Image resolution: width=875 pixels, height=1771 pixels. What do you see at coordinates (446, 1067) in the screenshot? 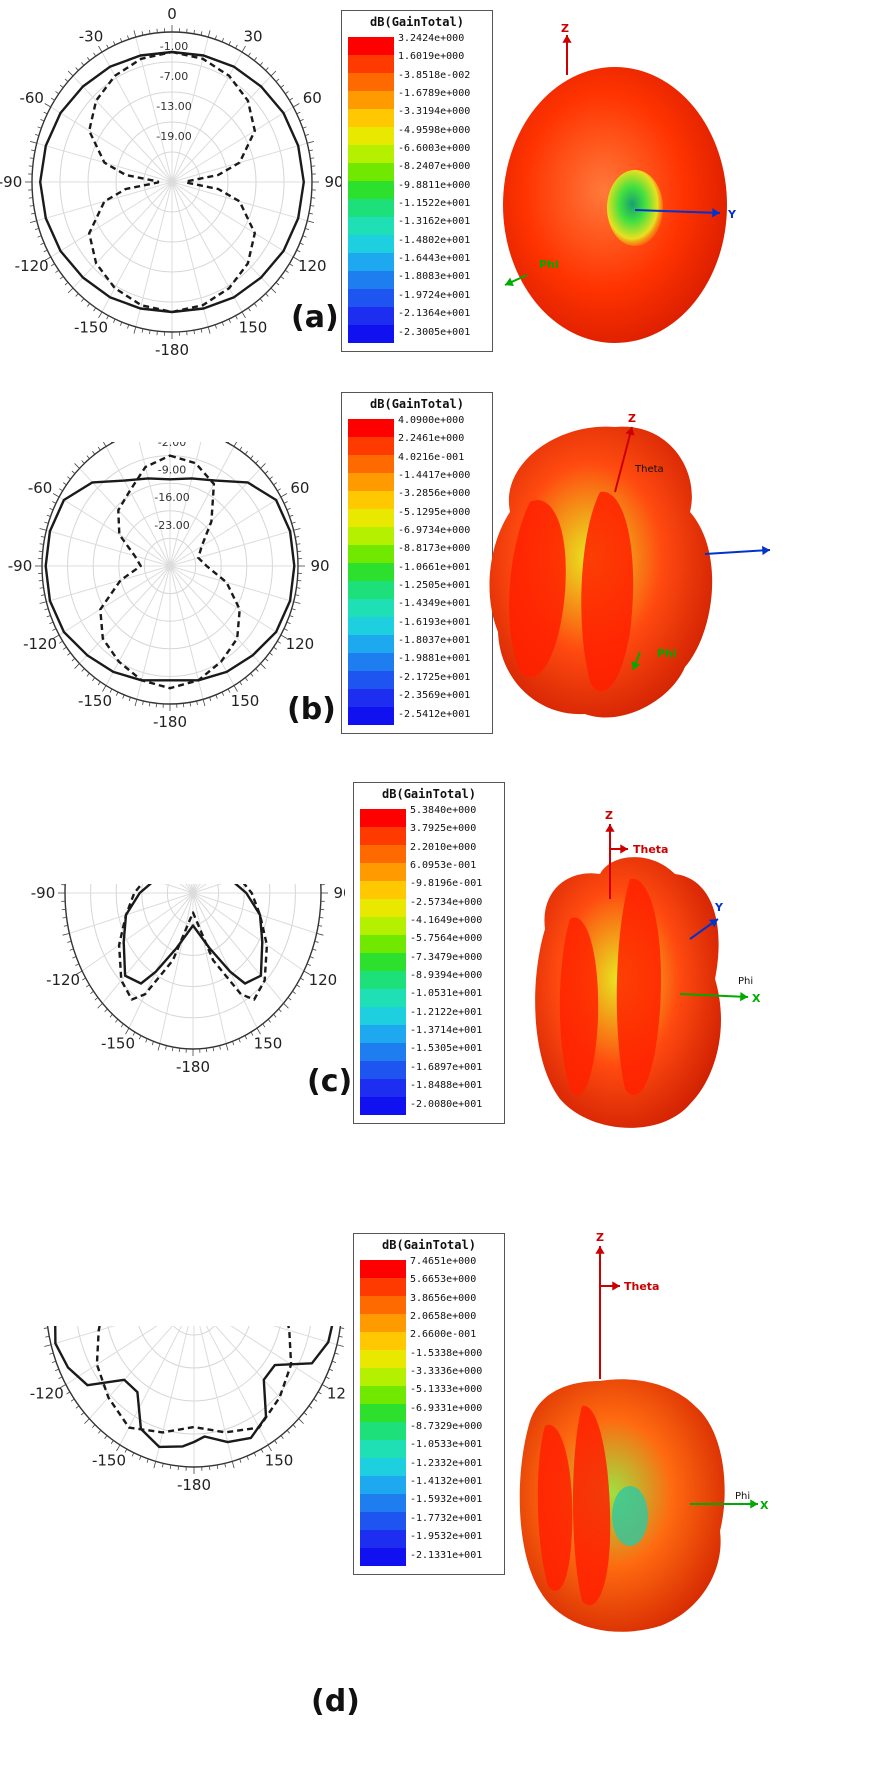
I see `legend-value: -1.6897e+001` at bounding box center [446, 1067].